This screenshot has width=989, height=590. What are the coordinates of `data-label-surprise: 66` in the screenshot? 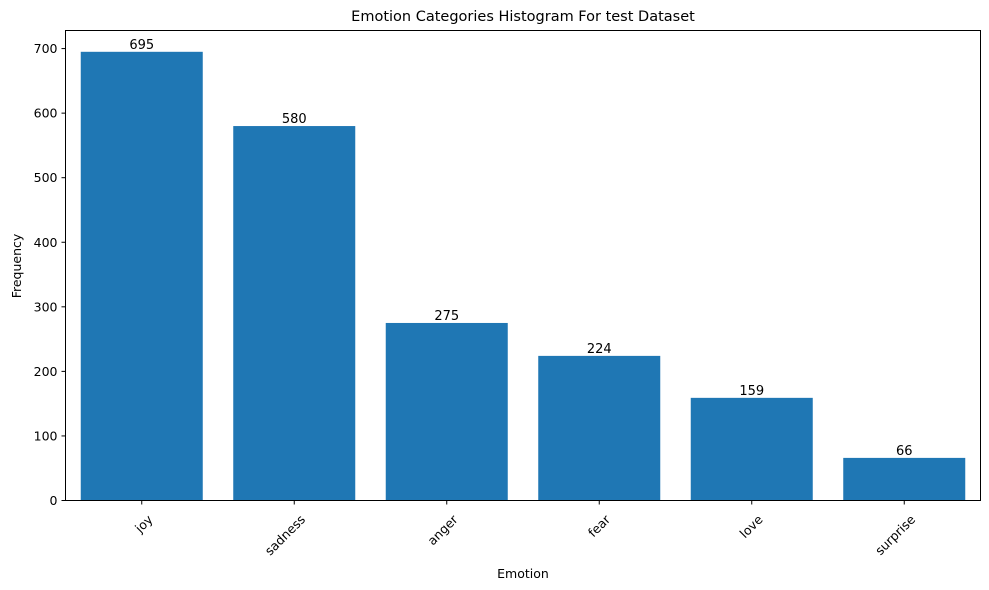 It's located at (904, 451).